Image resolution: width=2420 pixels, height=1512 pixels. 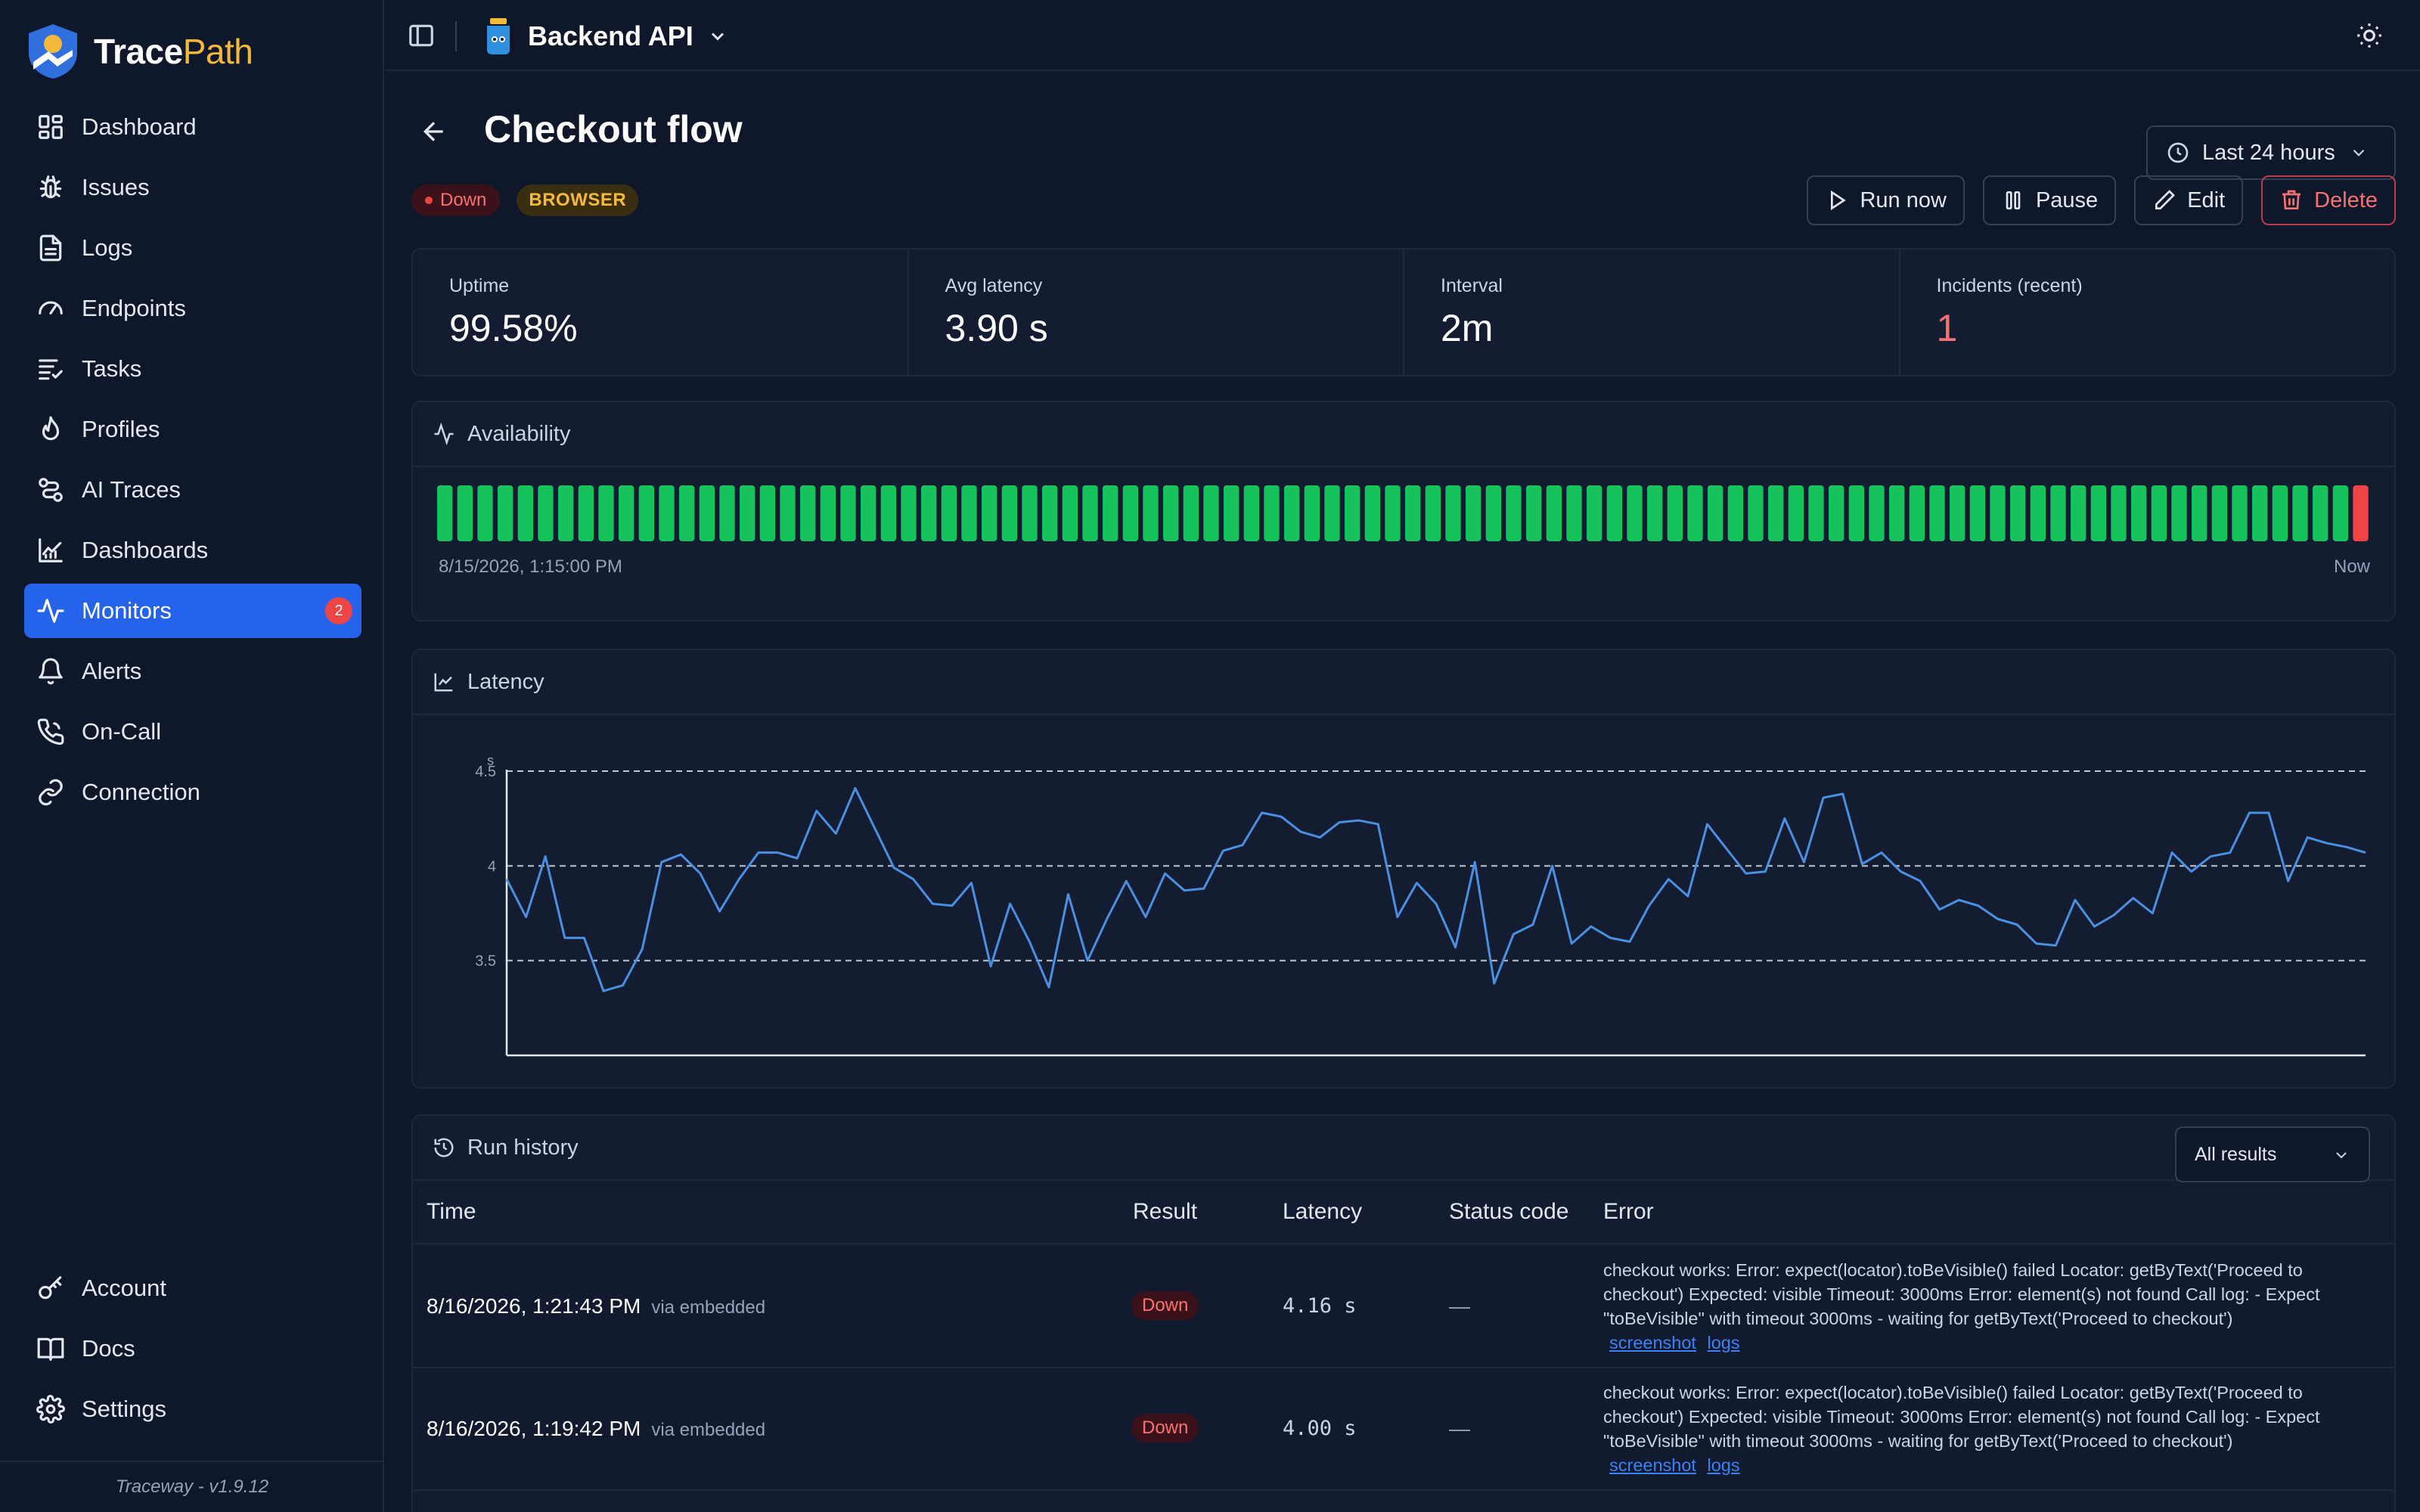 What do you see at coordinates (192, 551) in the screenshot?
I see `sidebar-item-dashboards: Dashboards` at bounding box center [192, 551].